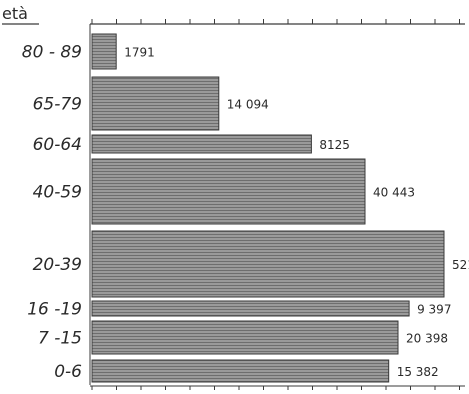 The image size is (469, 394). What do you see at coordinates (460, 265) in the screenshot?
I see `value-label: 52147` at bounding box center [460, 265].